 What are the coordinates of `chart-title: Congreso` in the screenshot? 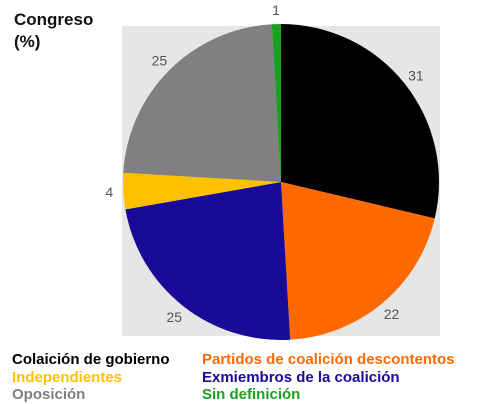 It's located at (54, 19).